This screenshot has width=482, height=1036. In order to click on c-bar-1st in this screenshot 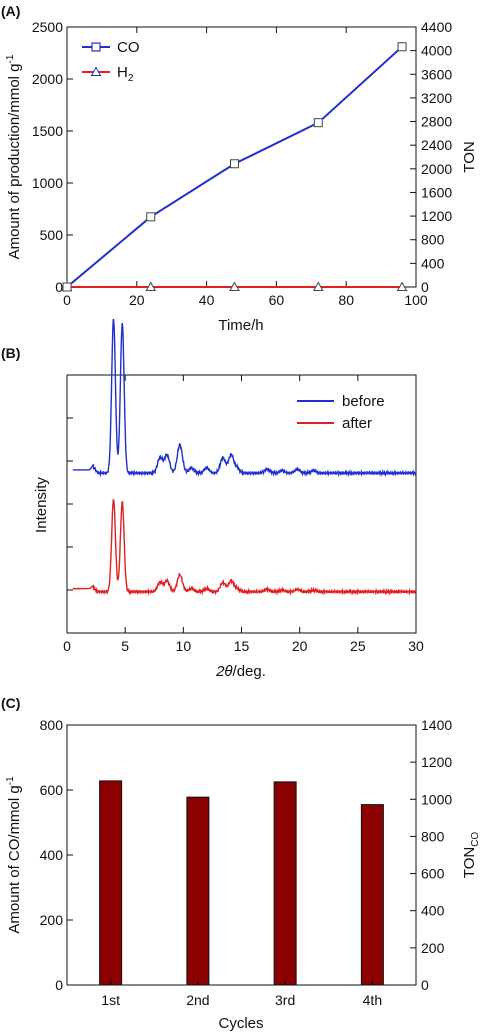, I will do `click(111, 883)`.